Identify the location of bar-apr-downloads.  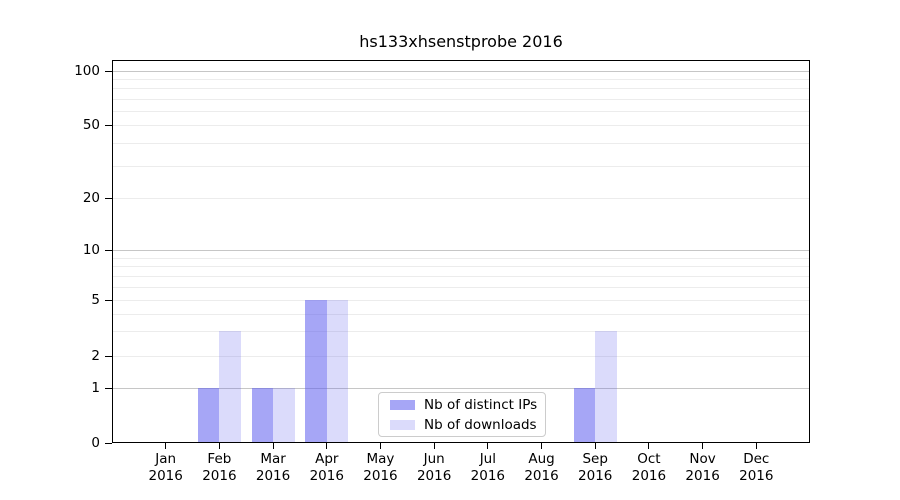
(337, 371).